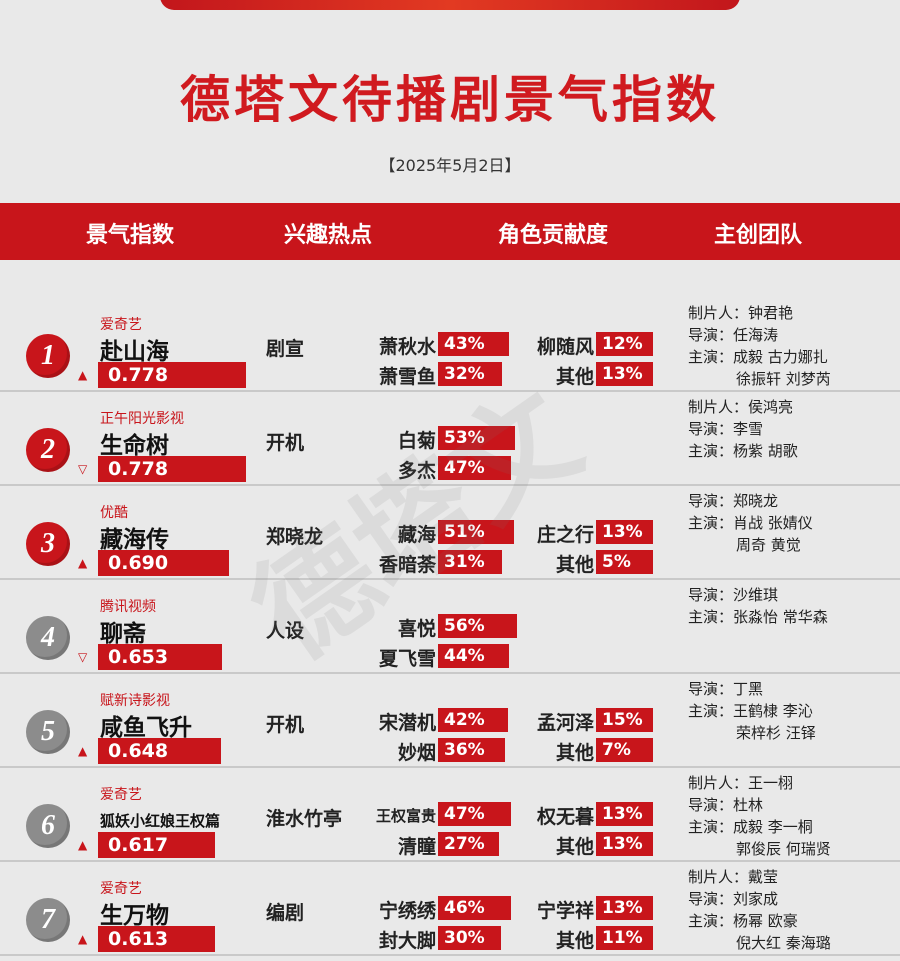  I want to click on contribution-bar: 32%, so click(470, 374).